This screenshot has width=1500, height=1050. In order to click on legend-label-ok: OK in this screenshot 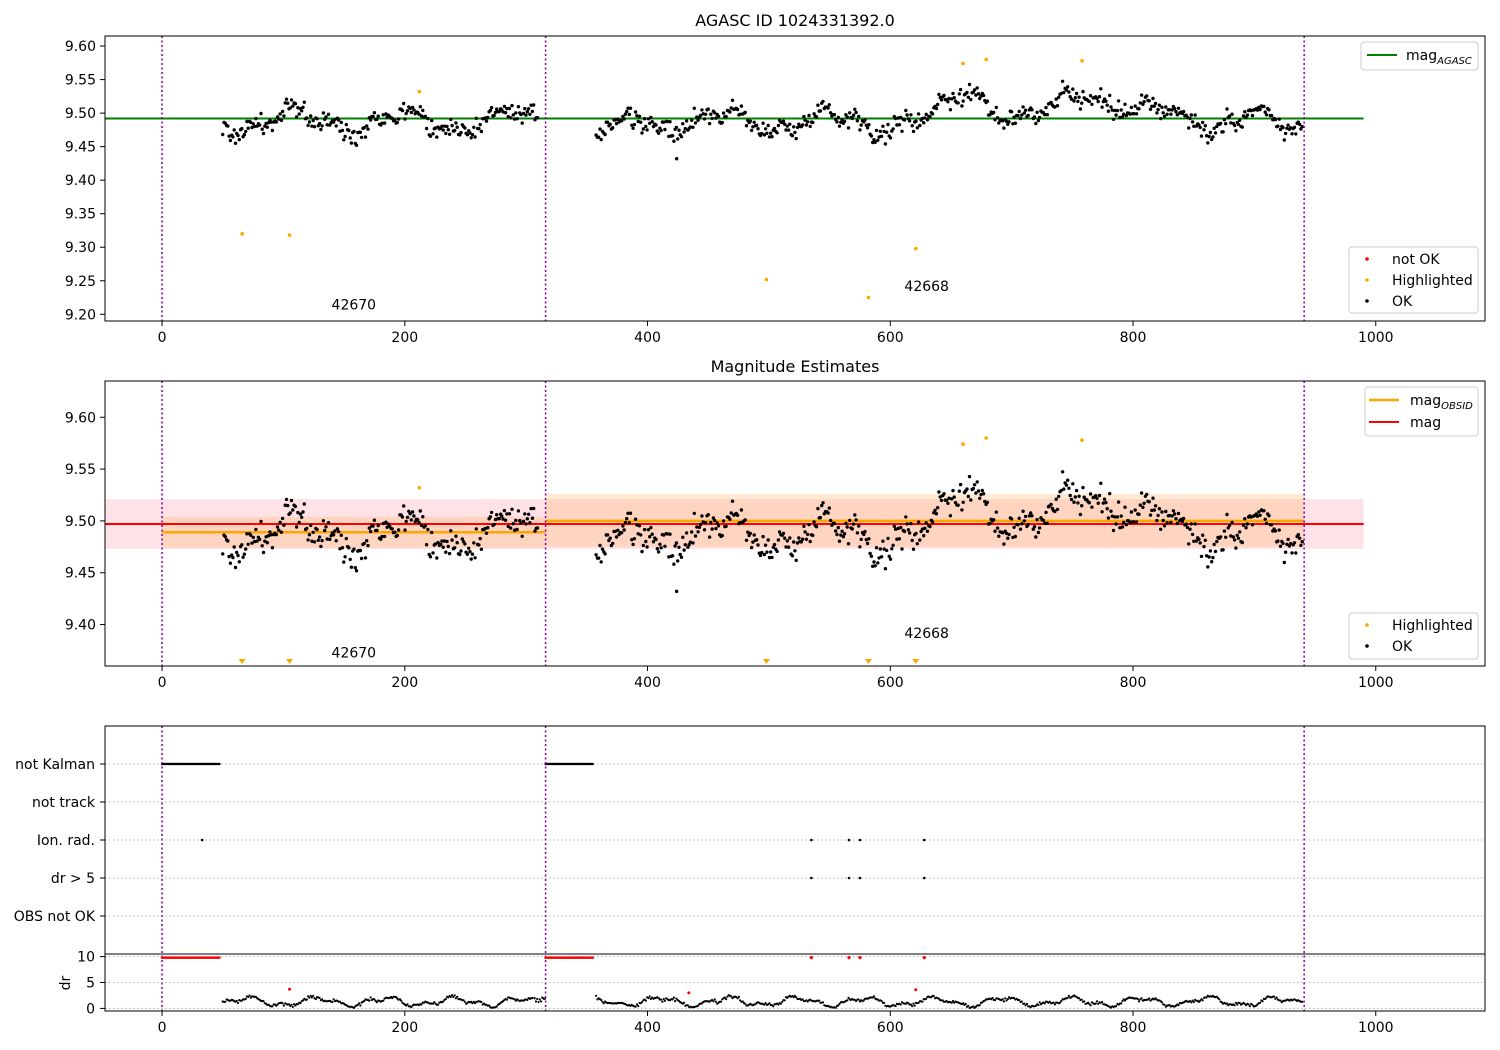, I will do `click(1402, 647)`.